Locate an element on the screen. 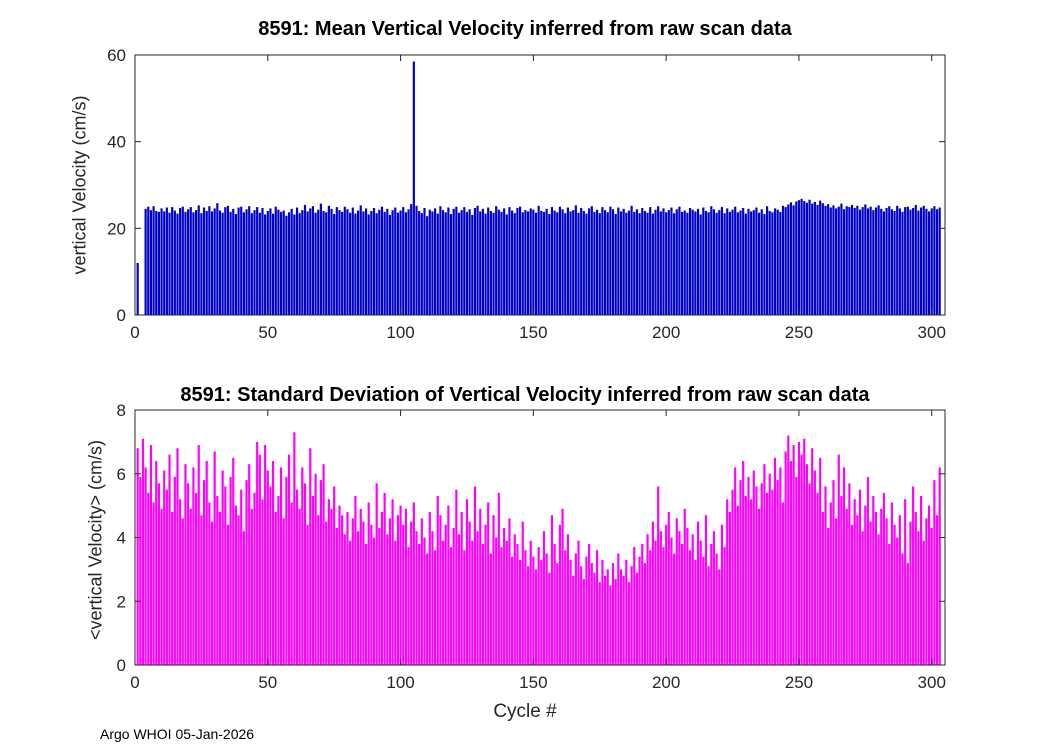  svg-text: 2 is located at coordinates (121, 601).